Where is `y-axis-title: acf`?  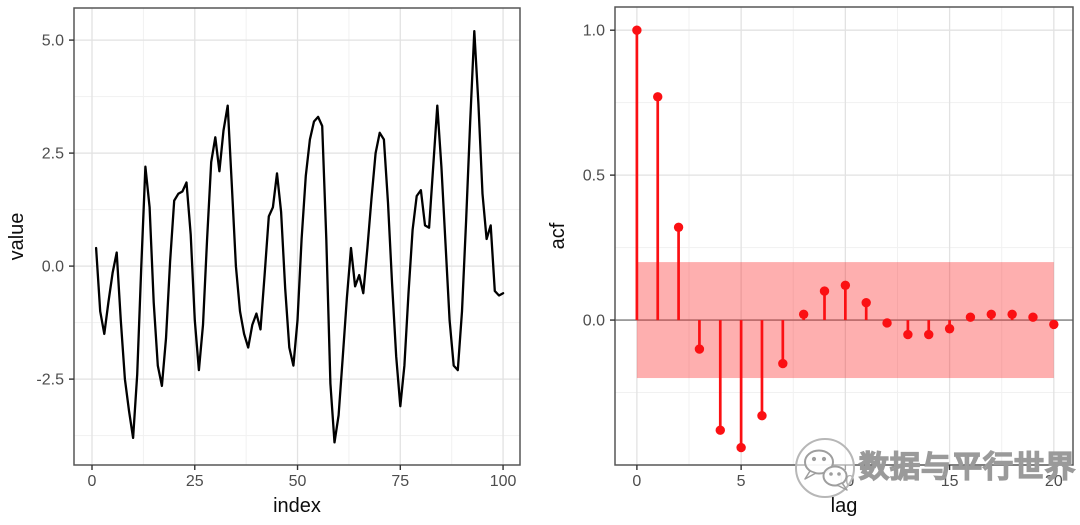
y-axis-title: acf is located at coordinates (558, 235).